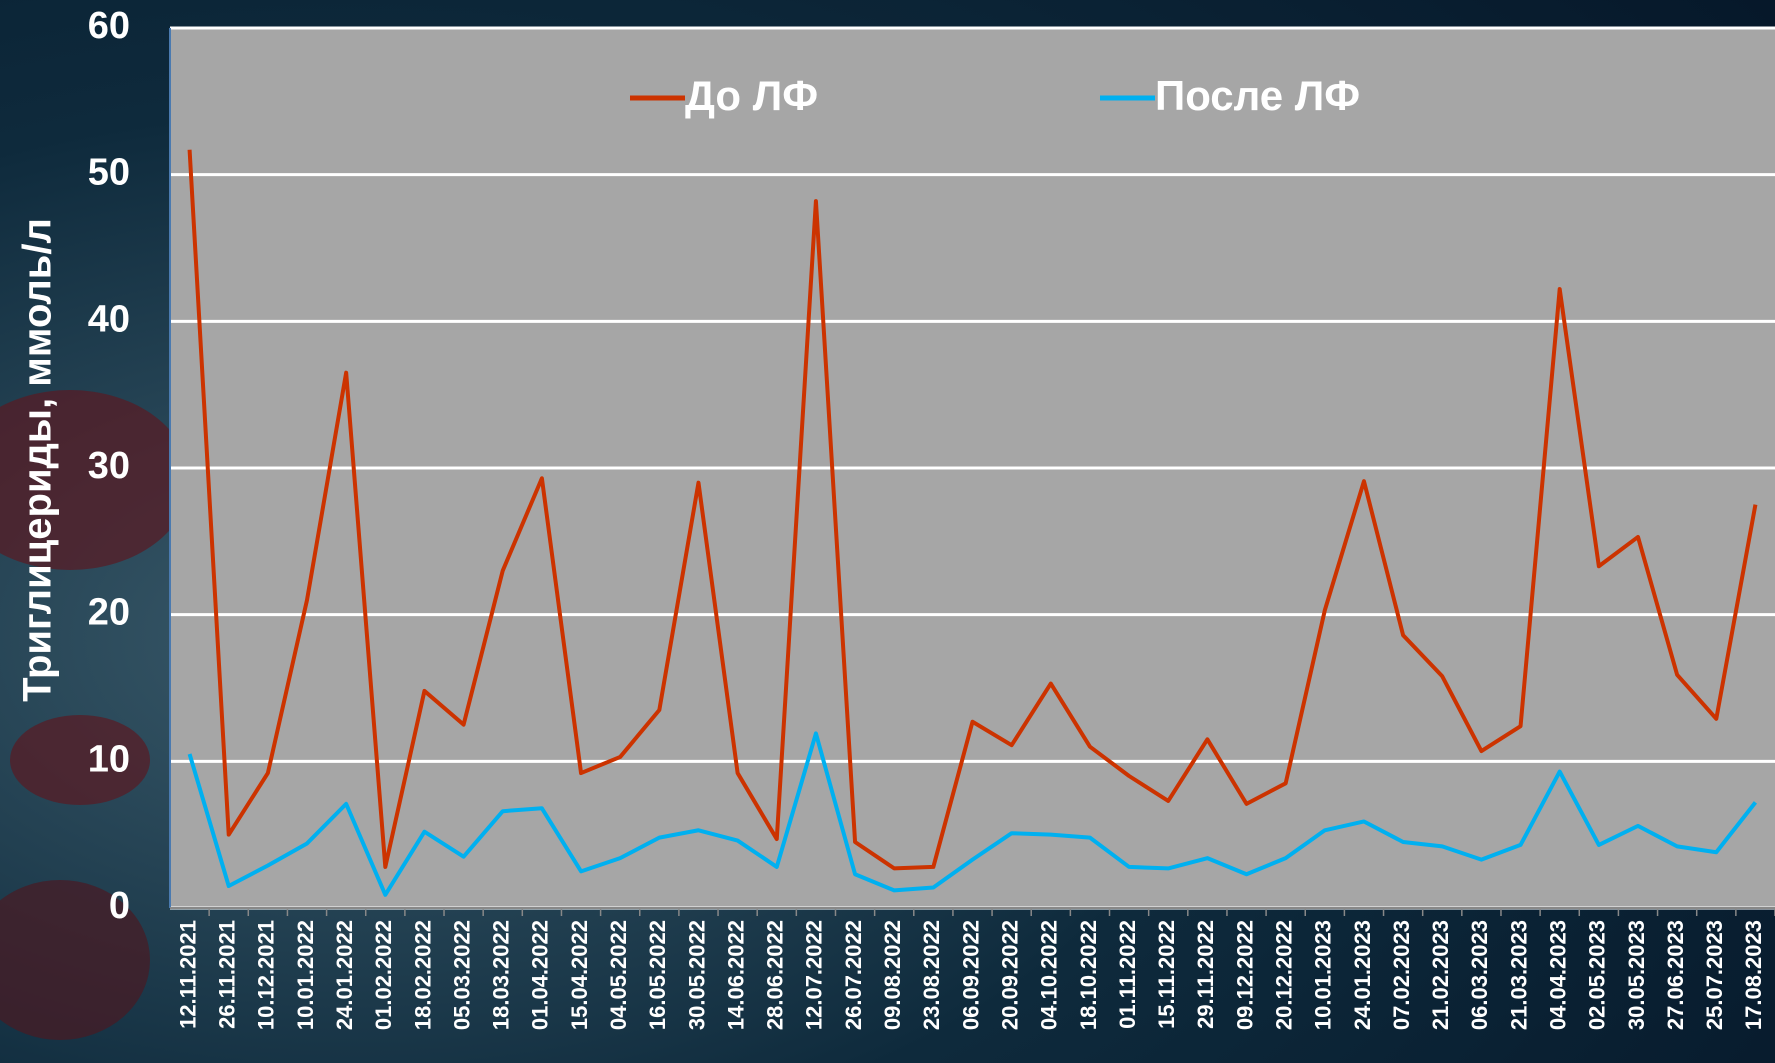  What do you see at coordinates (1401, 975) in the screenshot?
I see `x-tick-label: 07.02.2023` at bounding box center [1401, 975].